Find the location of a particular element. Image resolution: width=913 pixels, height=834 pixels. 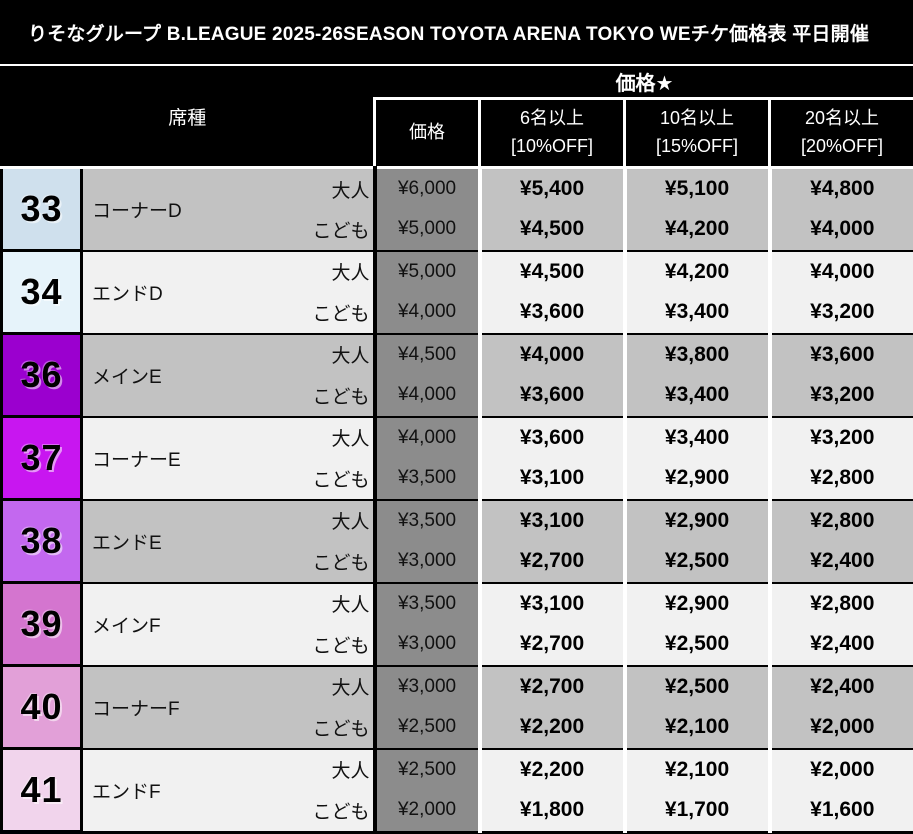

discount-price-adult-10: ¥2,700 is located at coordinates (552, 685).